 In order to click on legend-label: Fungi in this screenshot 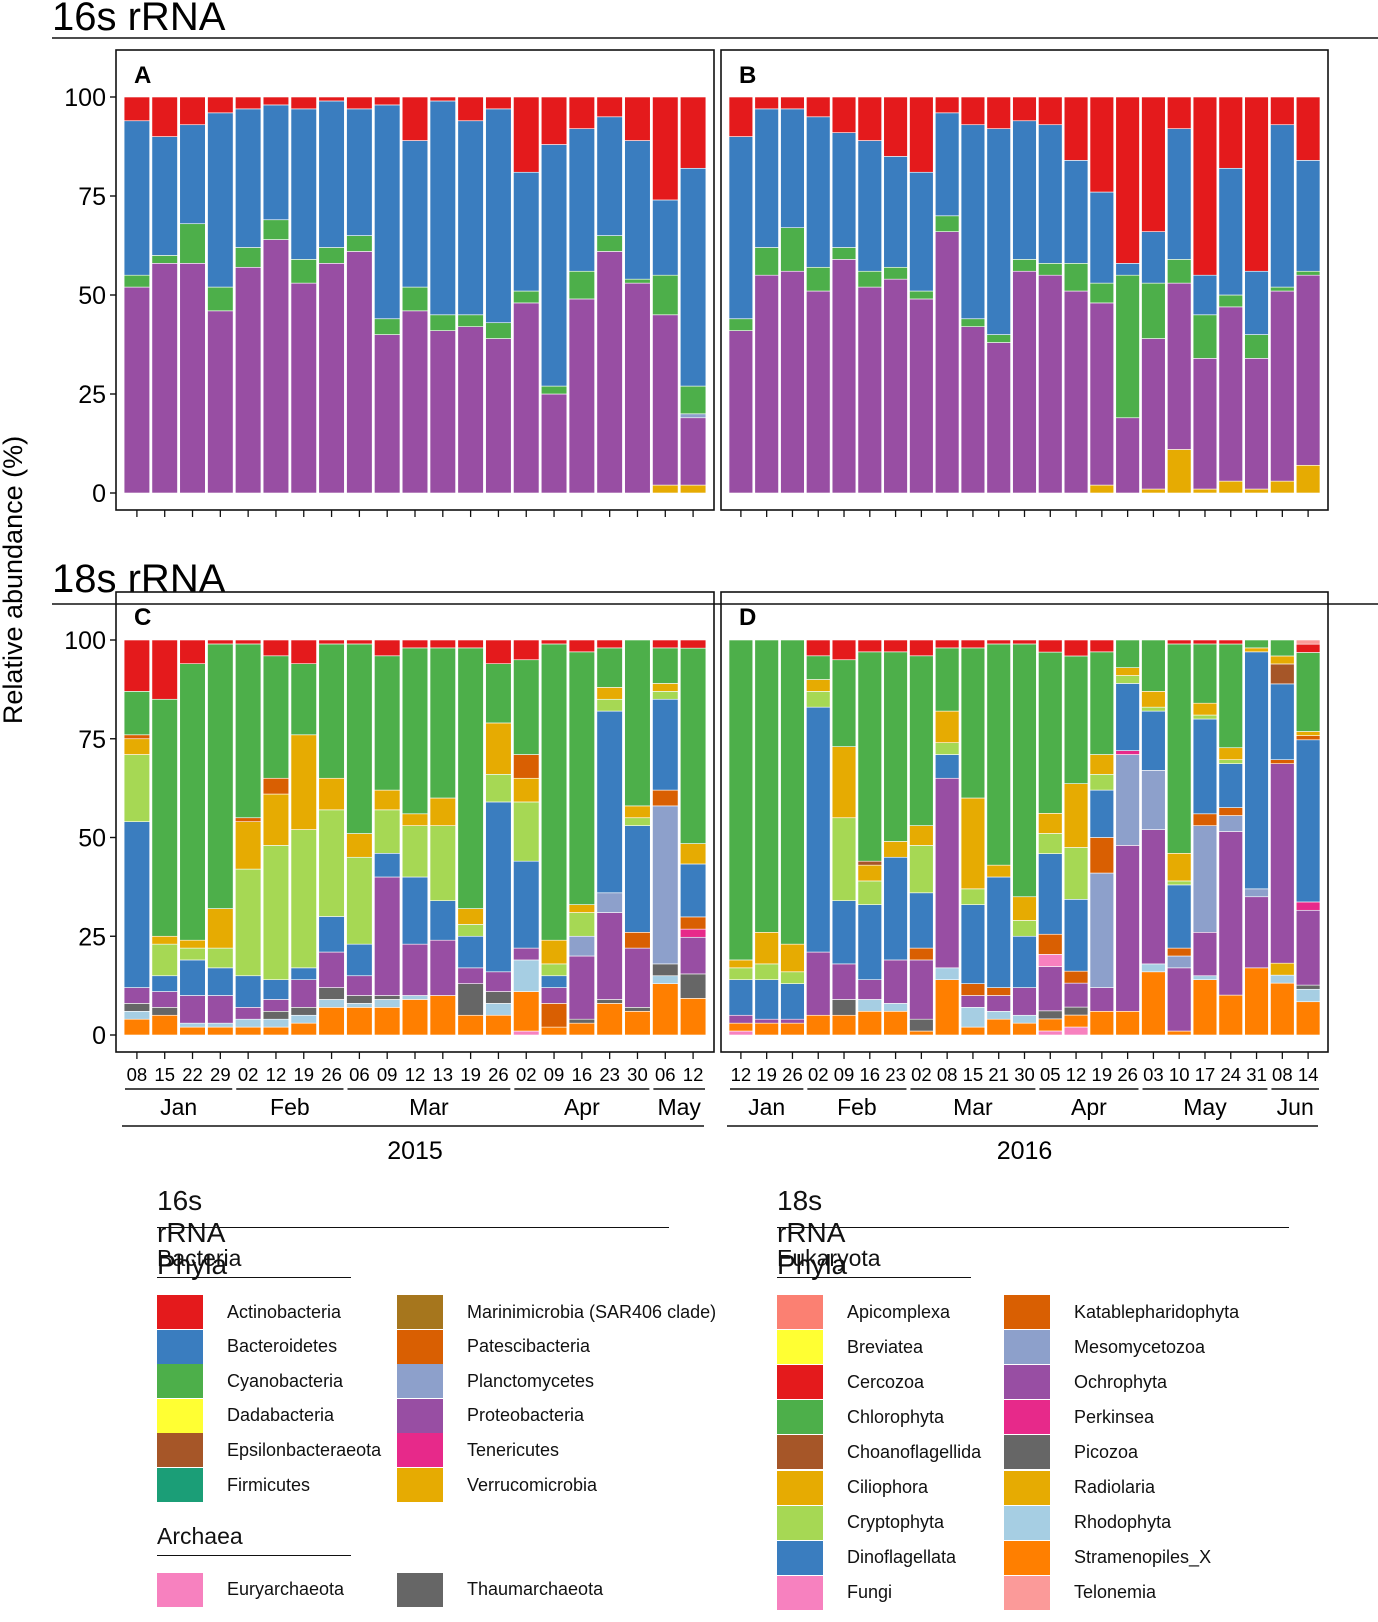, I will do `click(870, 1592)`.